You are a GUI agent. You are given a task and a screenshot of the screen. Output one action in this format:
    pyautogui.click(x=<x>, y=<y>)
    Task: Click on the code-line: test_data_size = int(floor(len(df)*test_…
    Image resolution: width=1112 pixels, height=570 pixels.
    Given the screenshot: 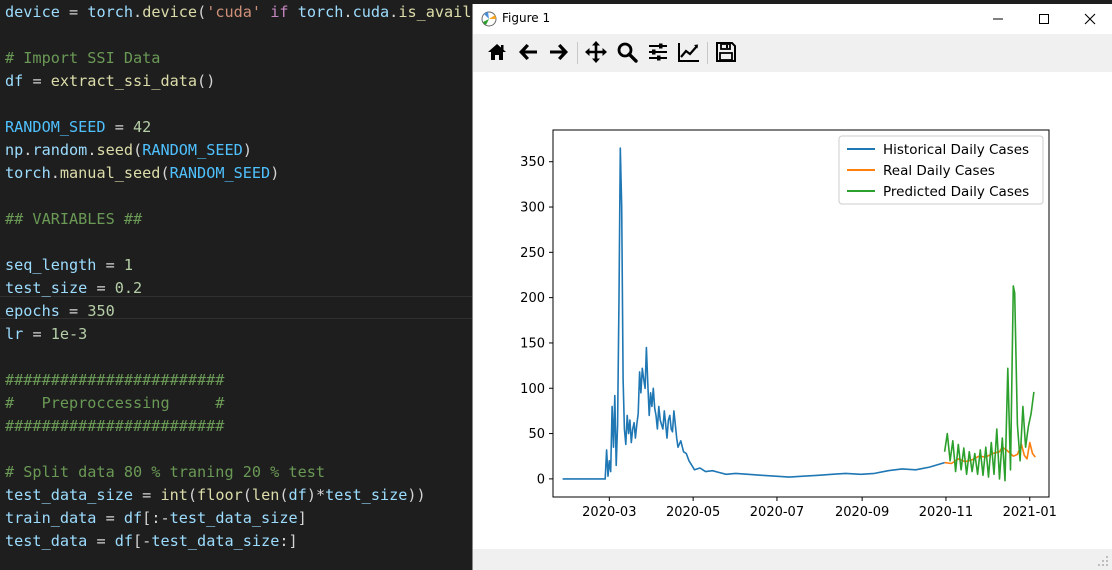 What is the action you would take?
    pyautogui.click(x=215, y=495)
    